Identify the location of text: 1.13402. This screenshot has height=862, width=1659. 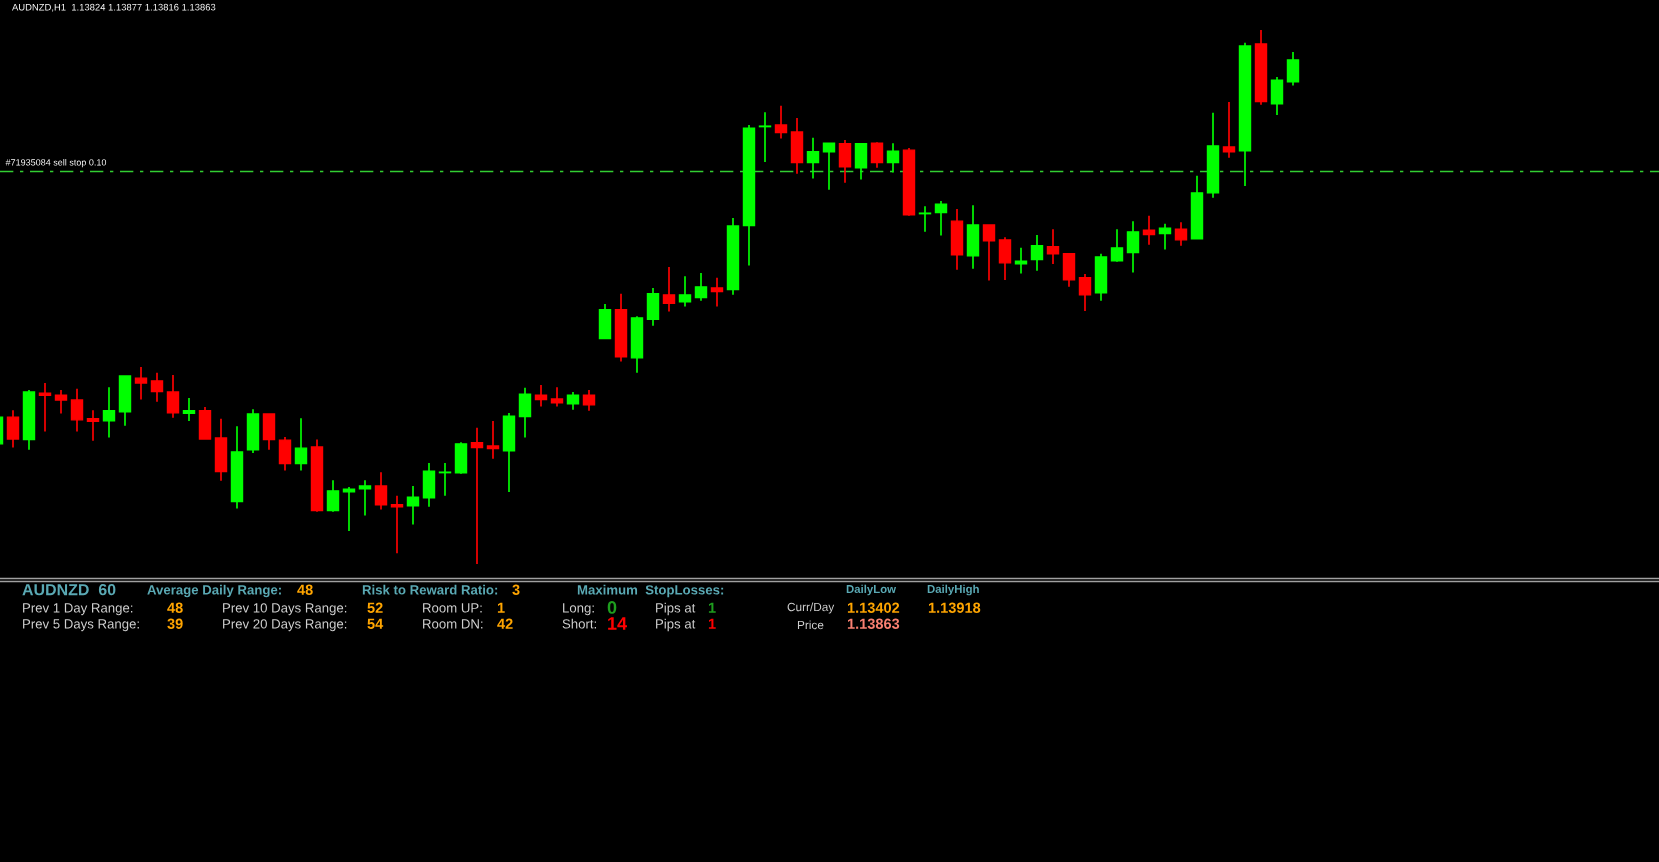
(873, 607).